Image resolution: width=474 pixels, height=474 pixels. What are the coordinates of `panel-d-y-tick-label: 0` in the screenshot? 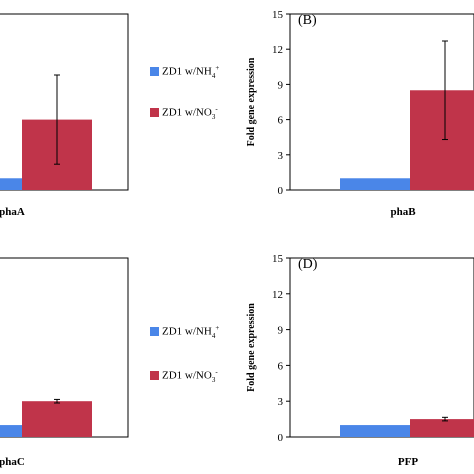 It's located at (281, 438).